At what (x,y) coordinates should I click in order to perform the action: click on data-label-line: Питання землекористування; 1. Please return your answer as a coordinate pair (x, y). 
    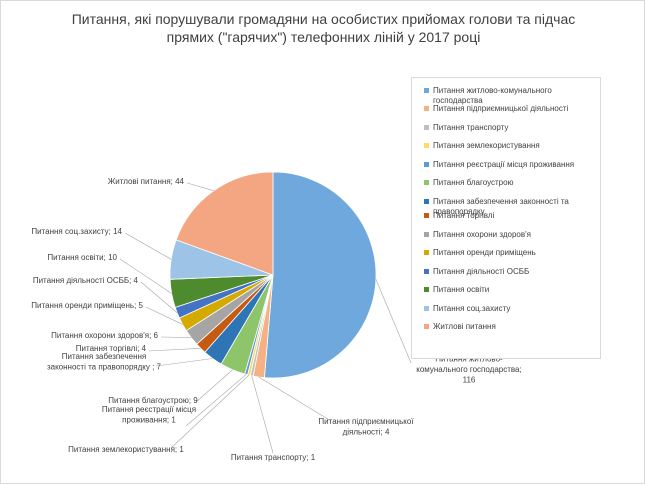
    Looking at the image, I should click on (126, 449).